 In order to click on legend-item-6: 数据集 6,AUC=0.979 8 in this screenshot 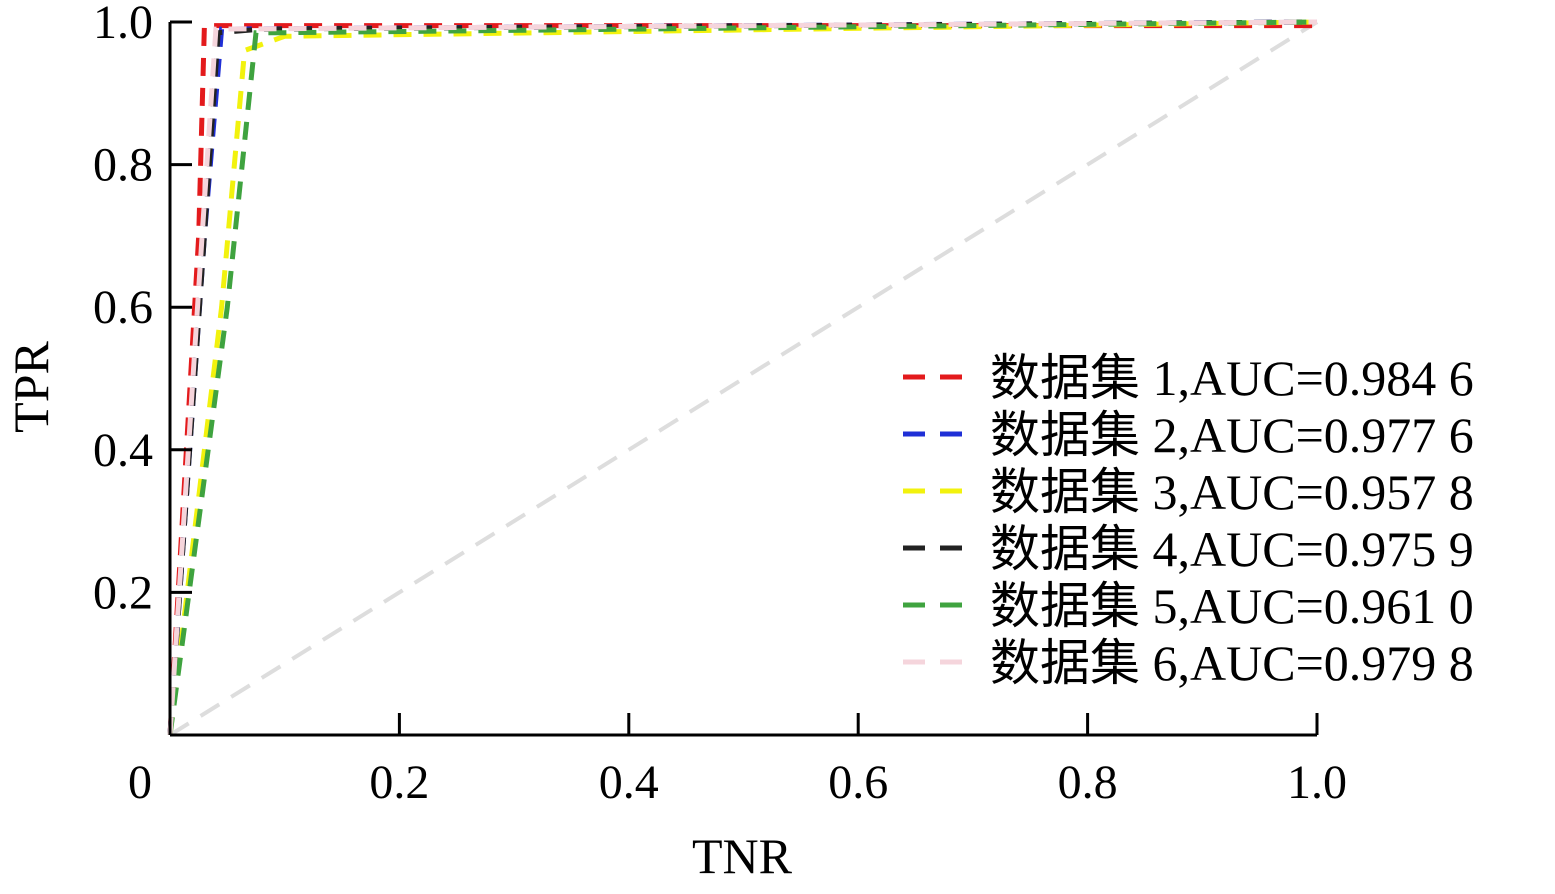, I will do `click(1188, 663)`.